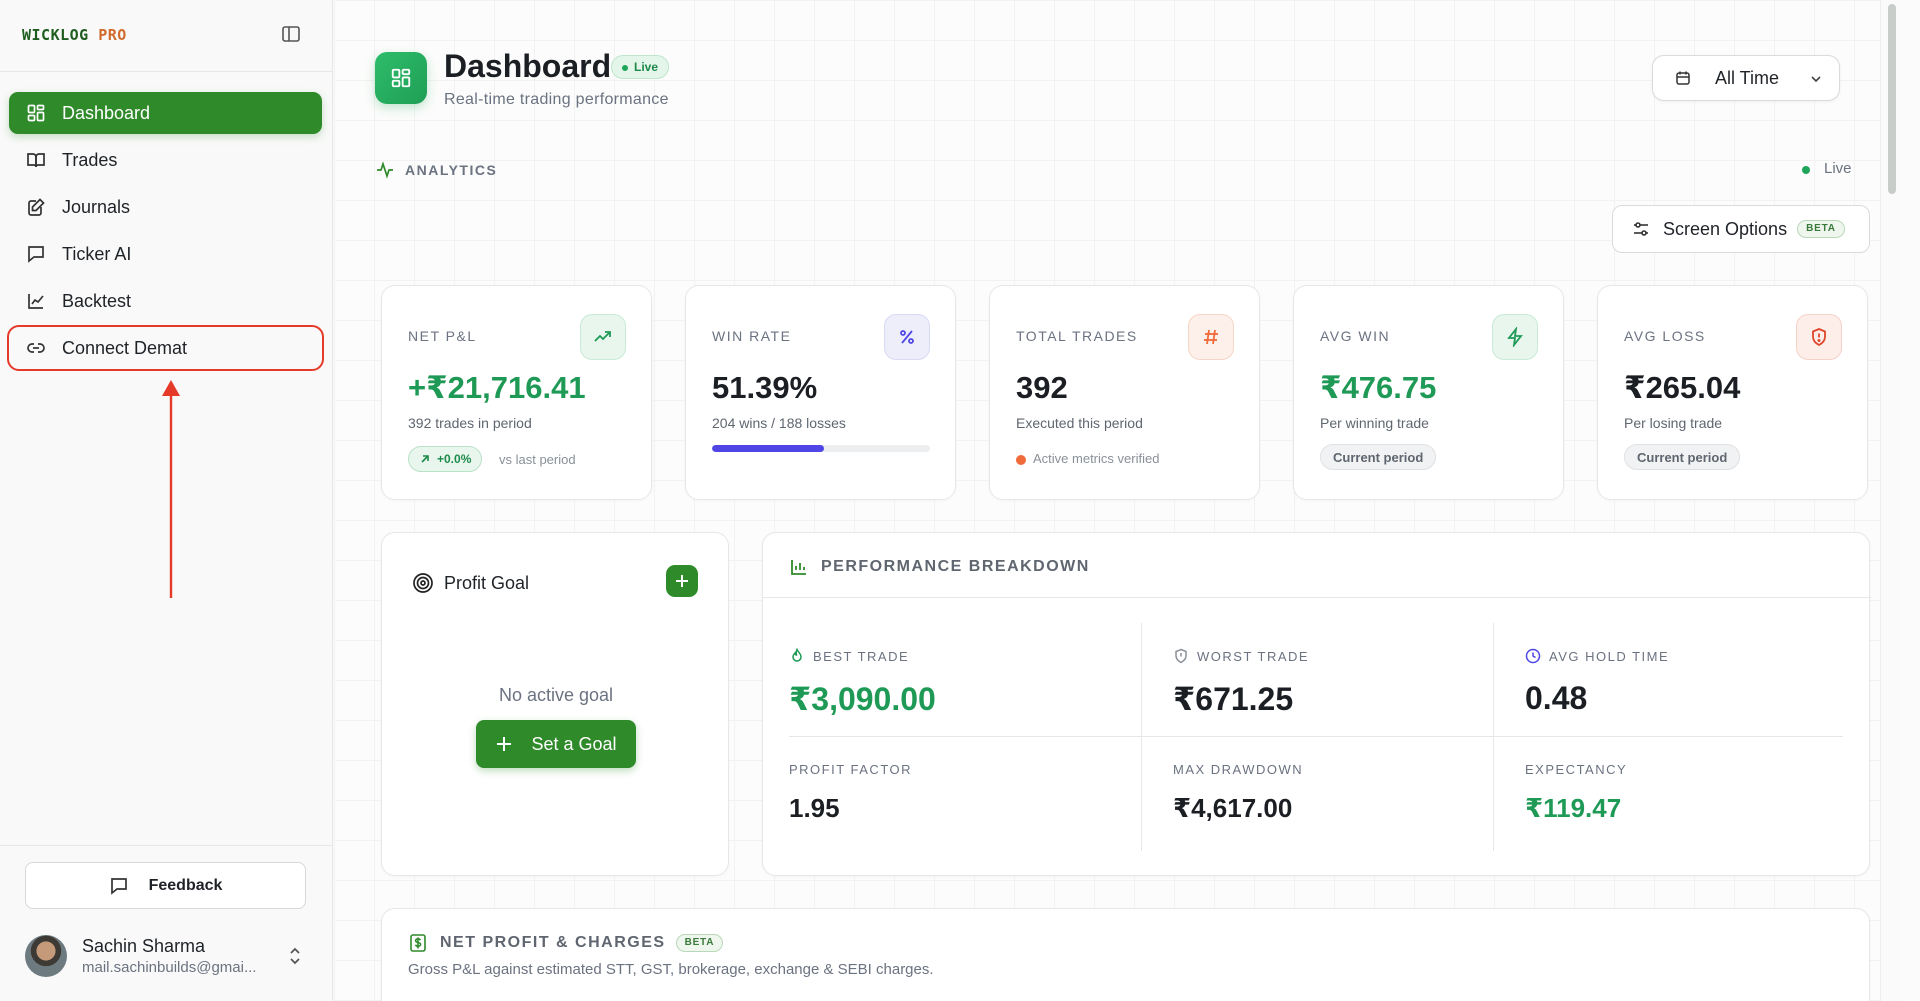  I want to click on profit-goal-card: Profit Goal No active goal Set a Goal, so click(555, 704).